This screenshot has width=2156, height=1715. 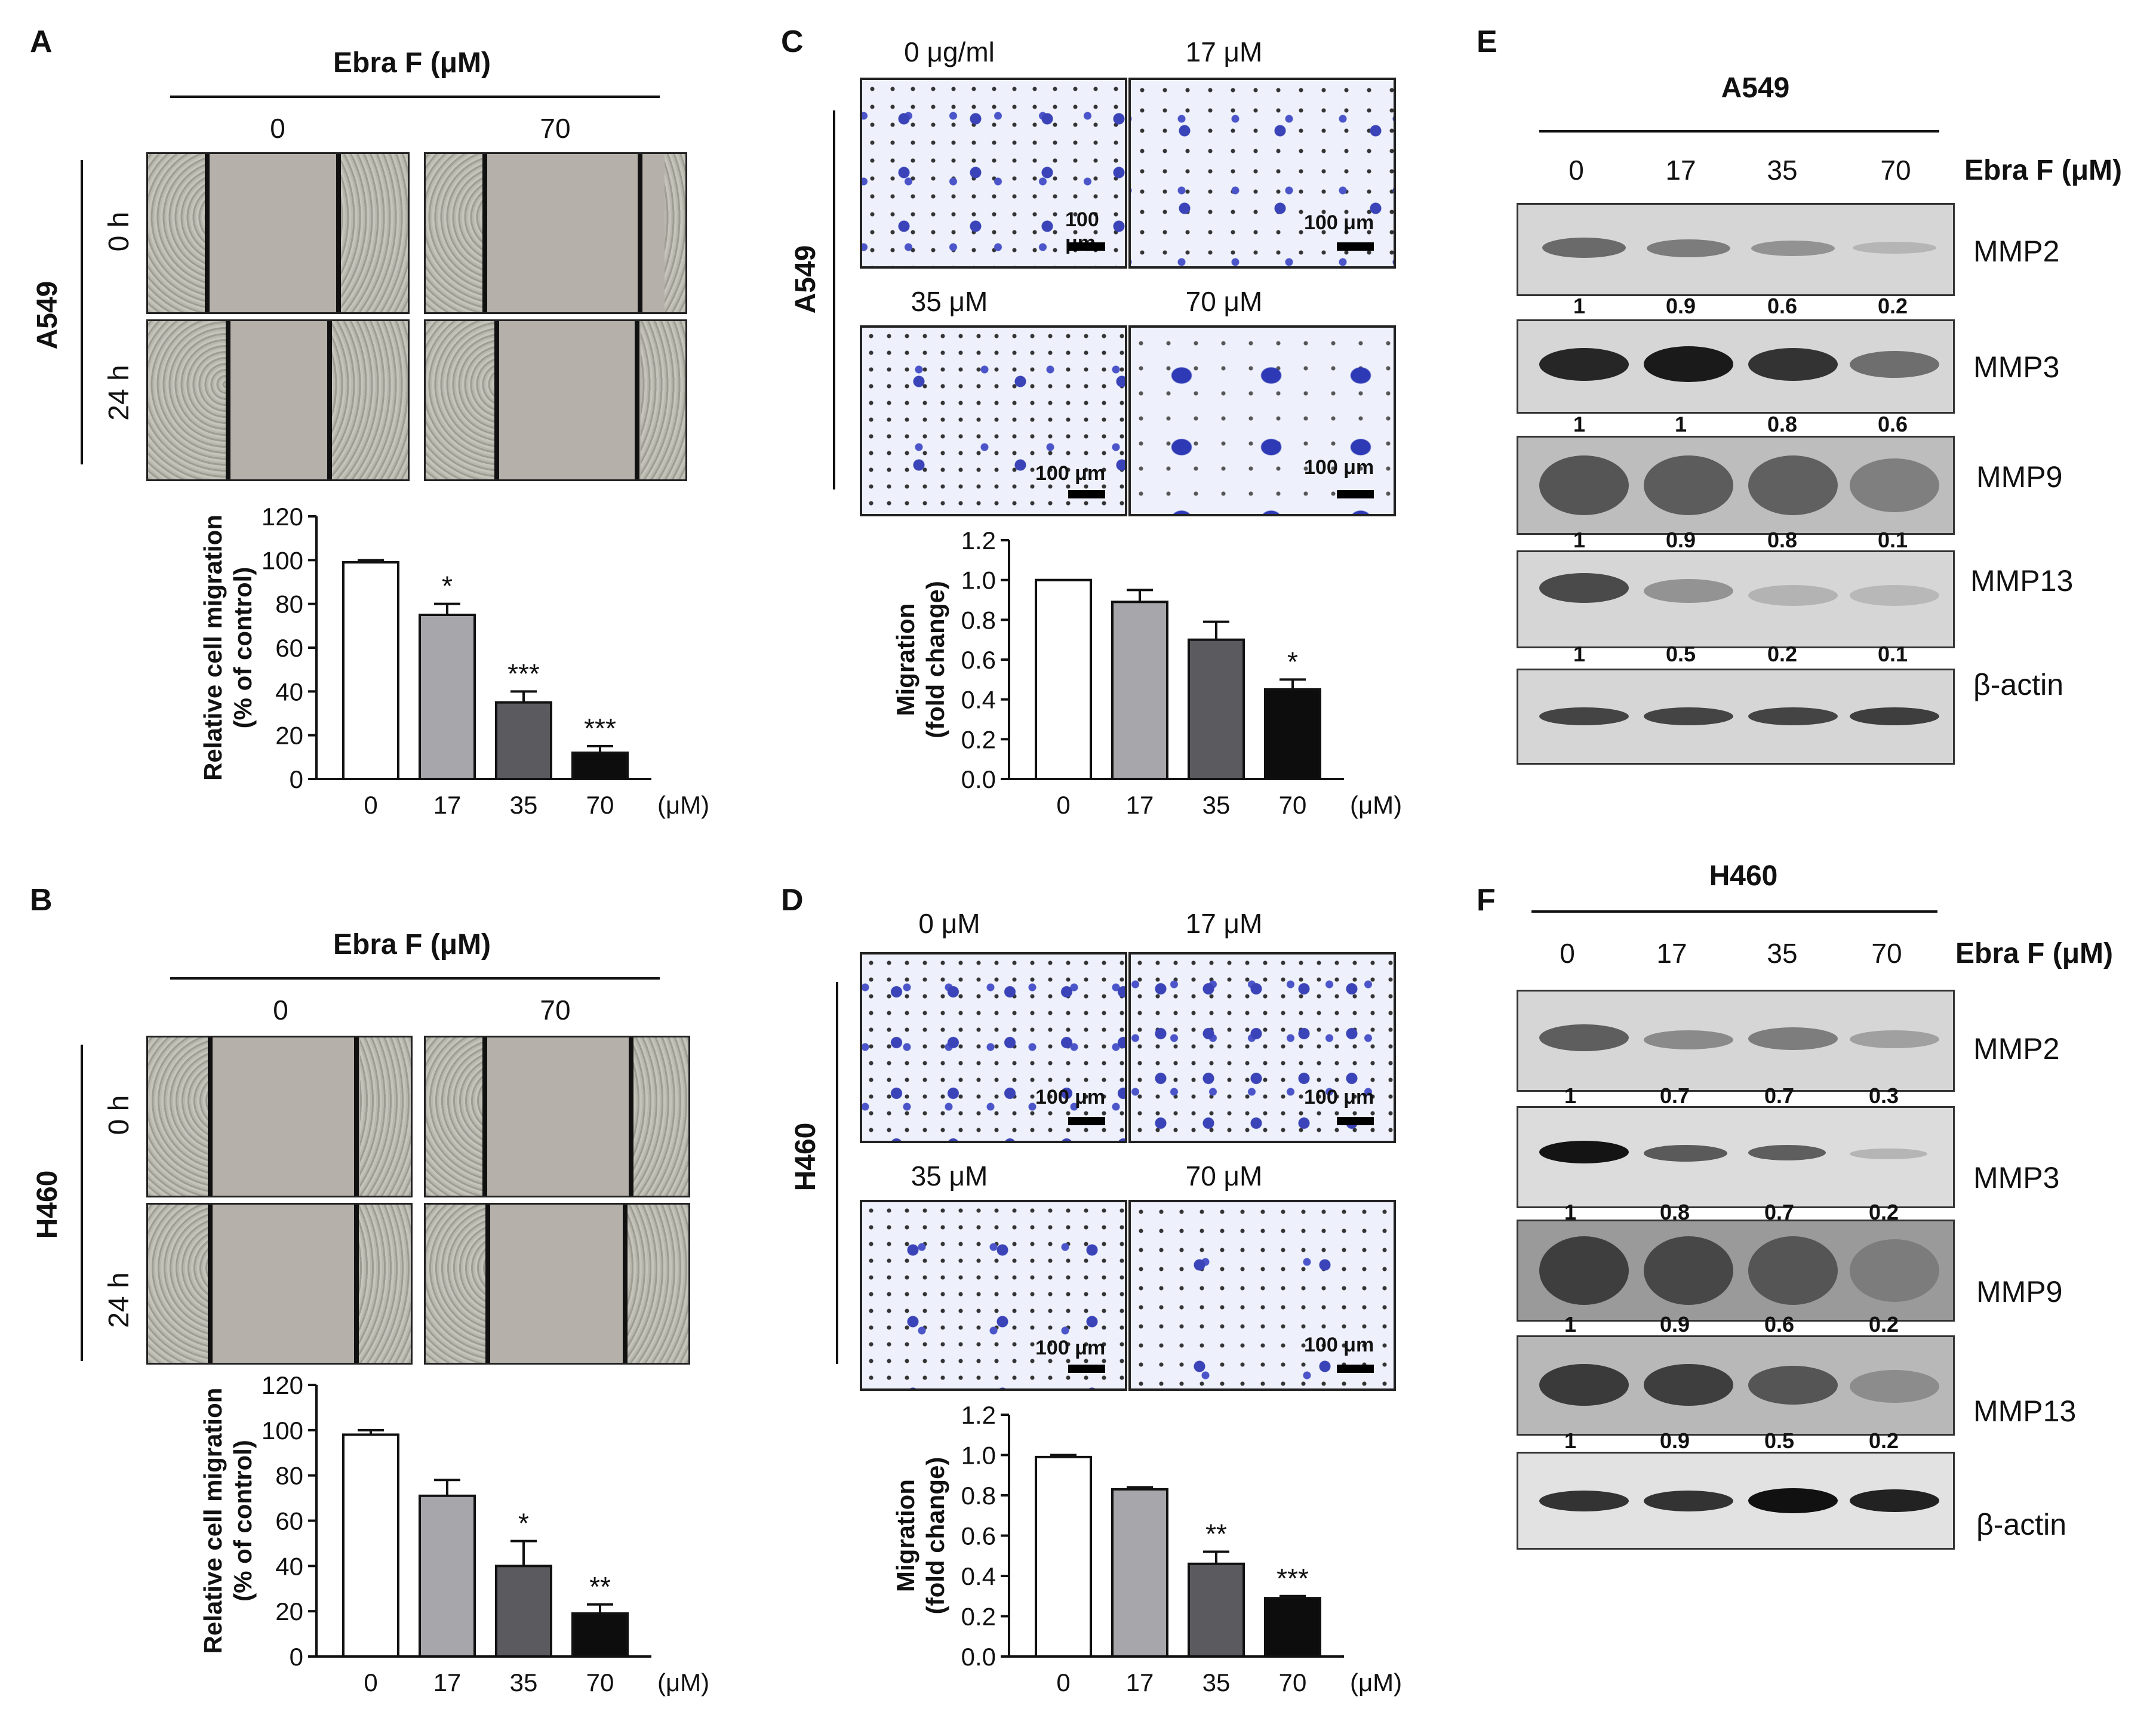 I want to click on wound-b-row-24h: 24 h, so click(x=119, y=1300).